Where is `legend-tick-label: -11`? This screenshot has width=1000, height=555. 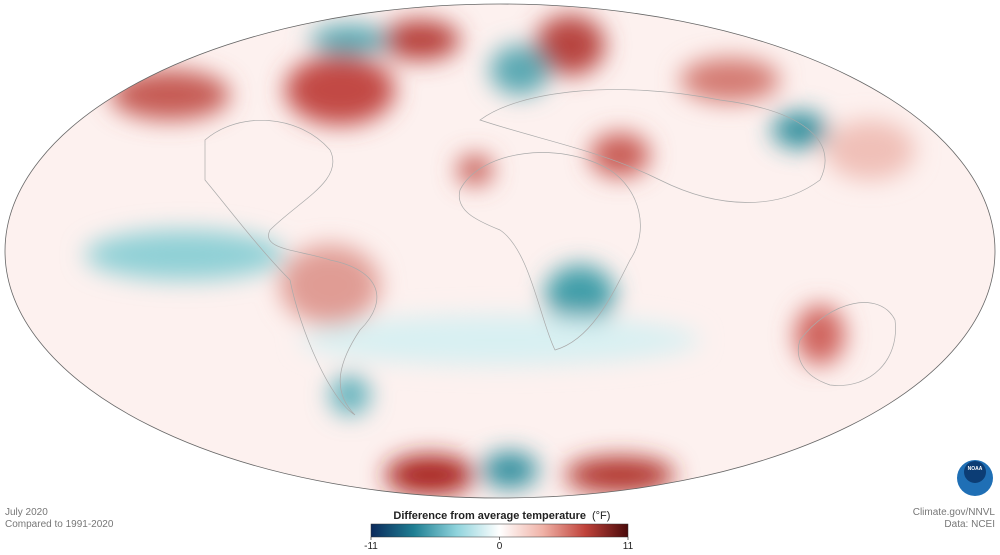
legend-tick-label: -11 is located at coordinates (371, 546).